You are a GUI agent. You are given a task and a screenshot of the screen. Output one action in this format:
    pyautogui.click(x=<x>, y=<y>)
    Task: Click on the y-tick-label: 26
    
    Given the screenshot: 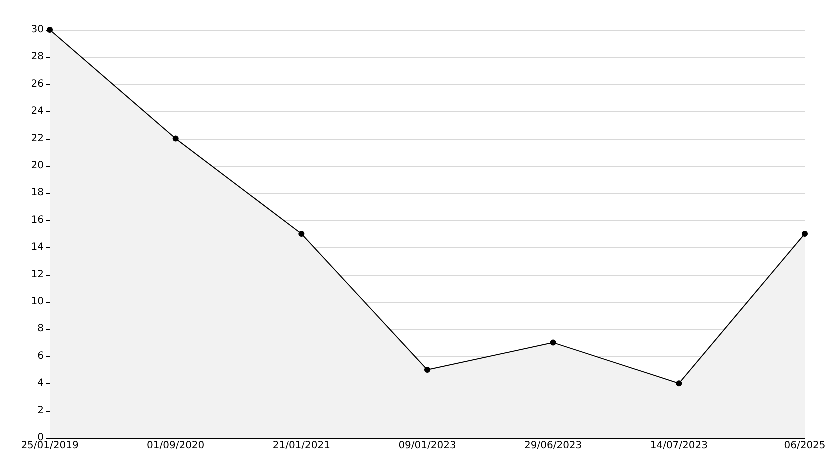 What is the action you would take?
    pyautogui.click(x=37, y=84)
    